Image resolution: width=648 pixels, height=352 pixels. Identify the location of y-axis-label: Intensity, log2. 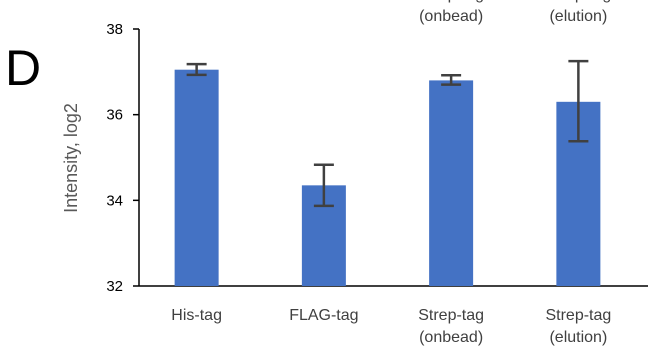
(71, 158).